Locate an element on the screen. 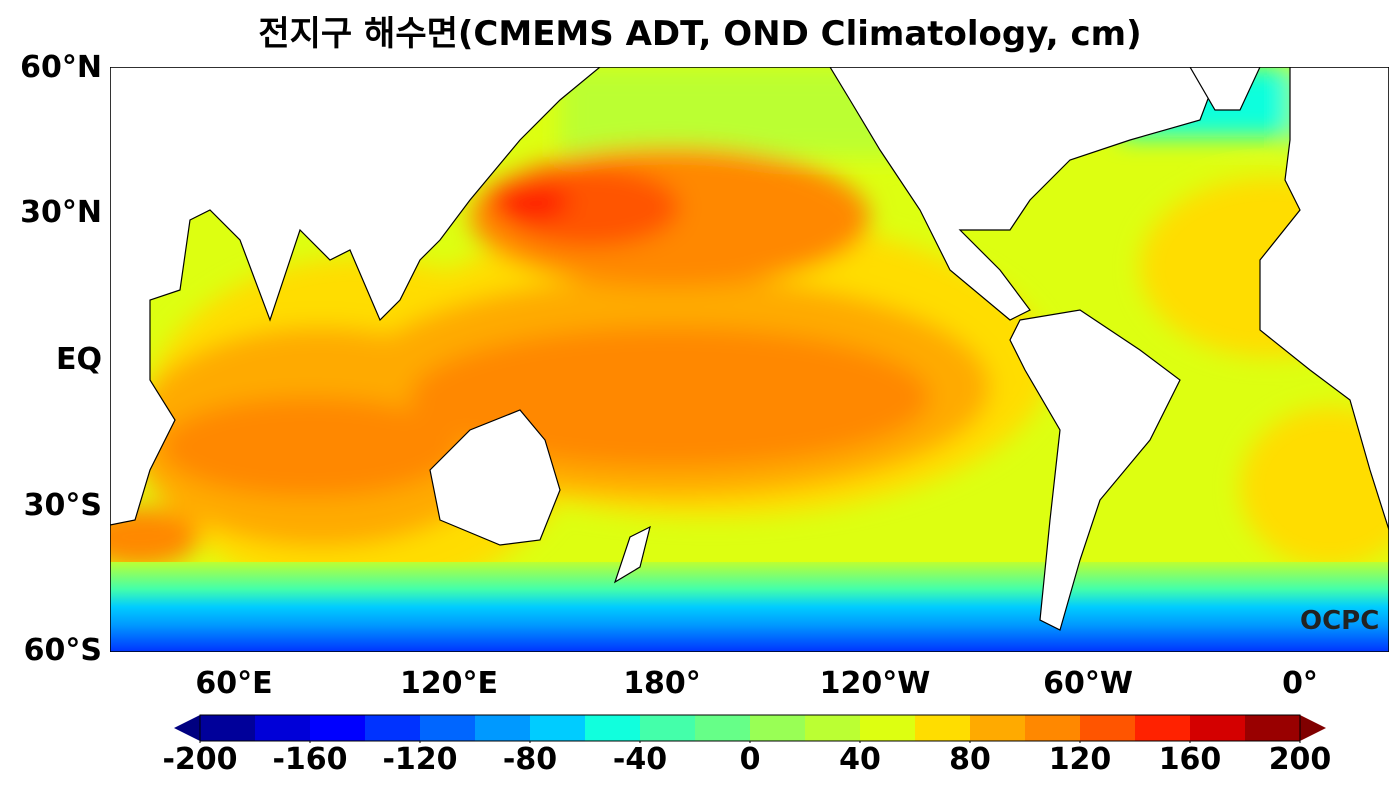 The image size is (1400, 796). colorbar-tick-label: 0 is located at coordinates (750, 759).